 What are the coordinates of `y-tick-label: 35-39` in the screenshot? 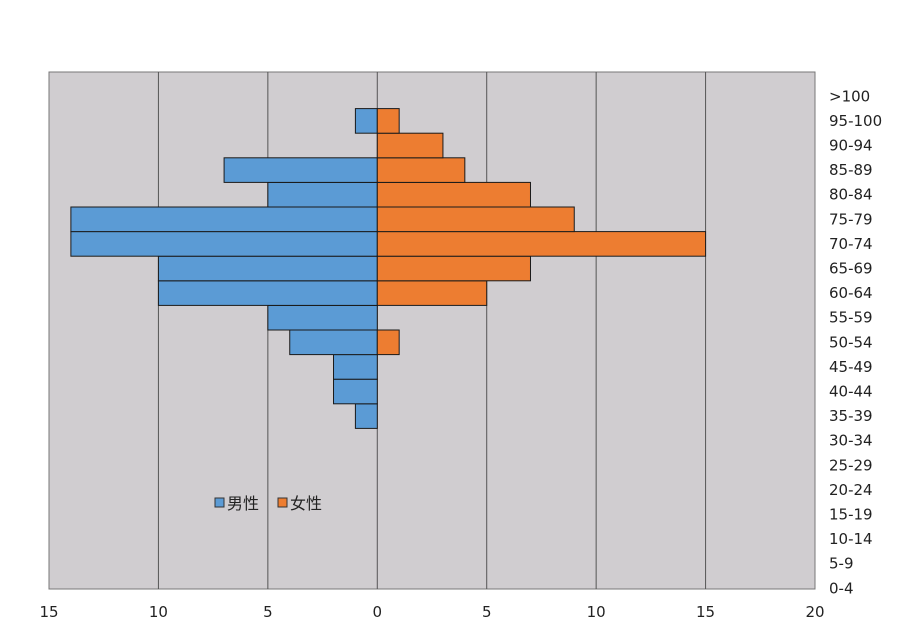 It's located at (851, 416).